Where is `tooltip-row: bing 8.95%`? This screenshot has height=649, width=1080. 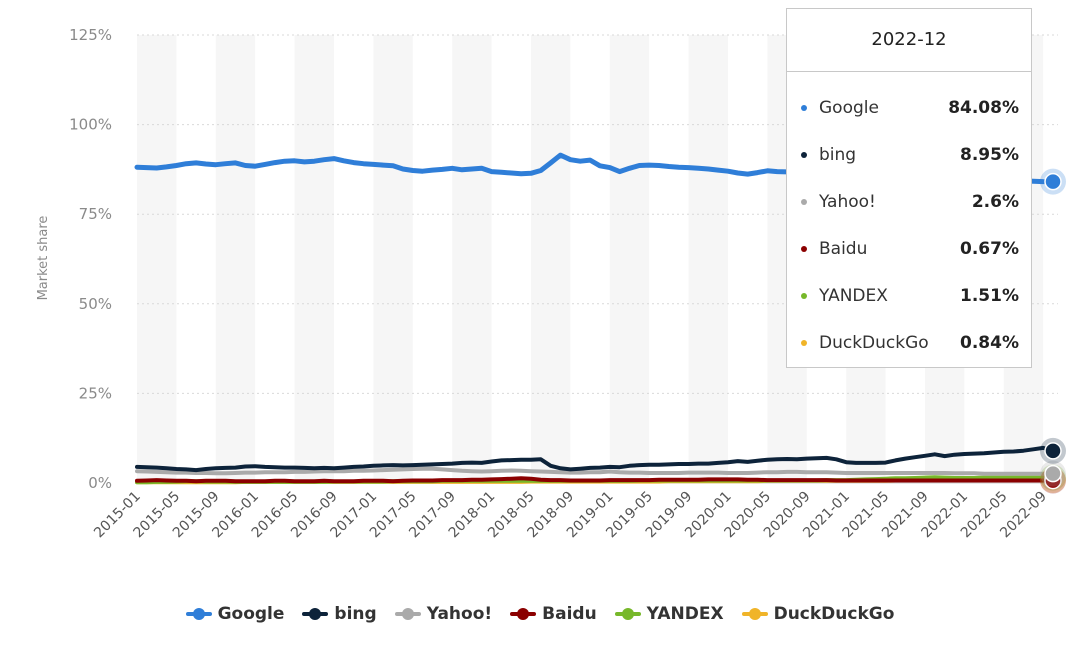 tooltip-row: bing 8.95% is located at coordinates (910, 155).